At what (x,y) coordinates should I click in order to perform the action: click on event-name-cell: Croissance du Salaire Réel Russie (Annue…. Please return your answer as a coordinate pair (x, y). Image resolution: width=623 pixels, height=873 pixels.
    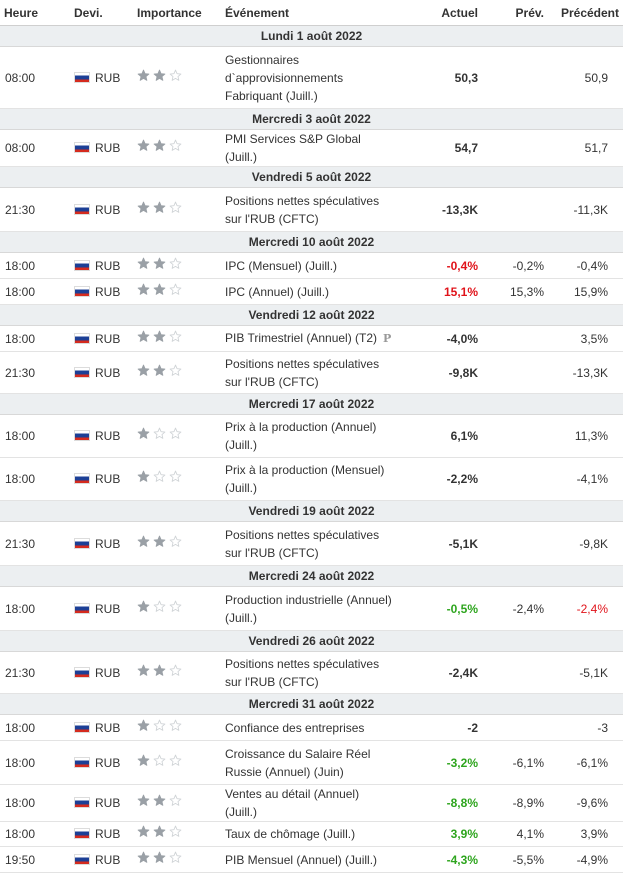
    Looking at the image, I should click on (308, 762).